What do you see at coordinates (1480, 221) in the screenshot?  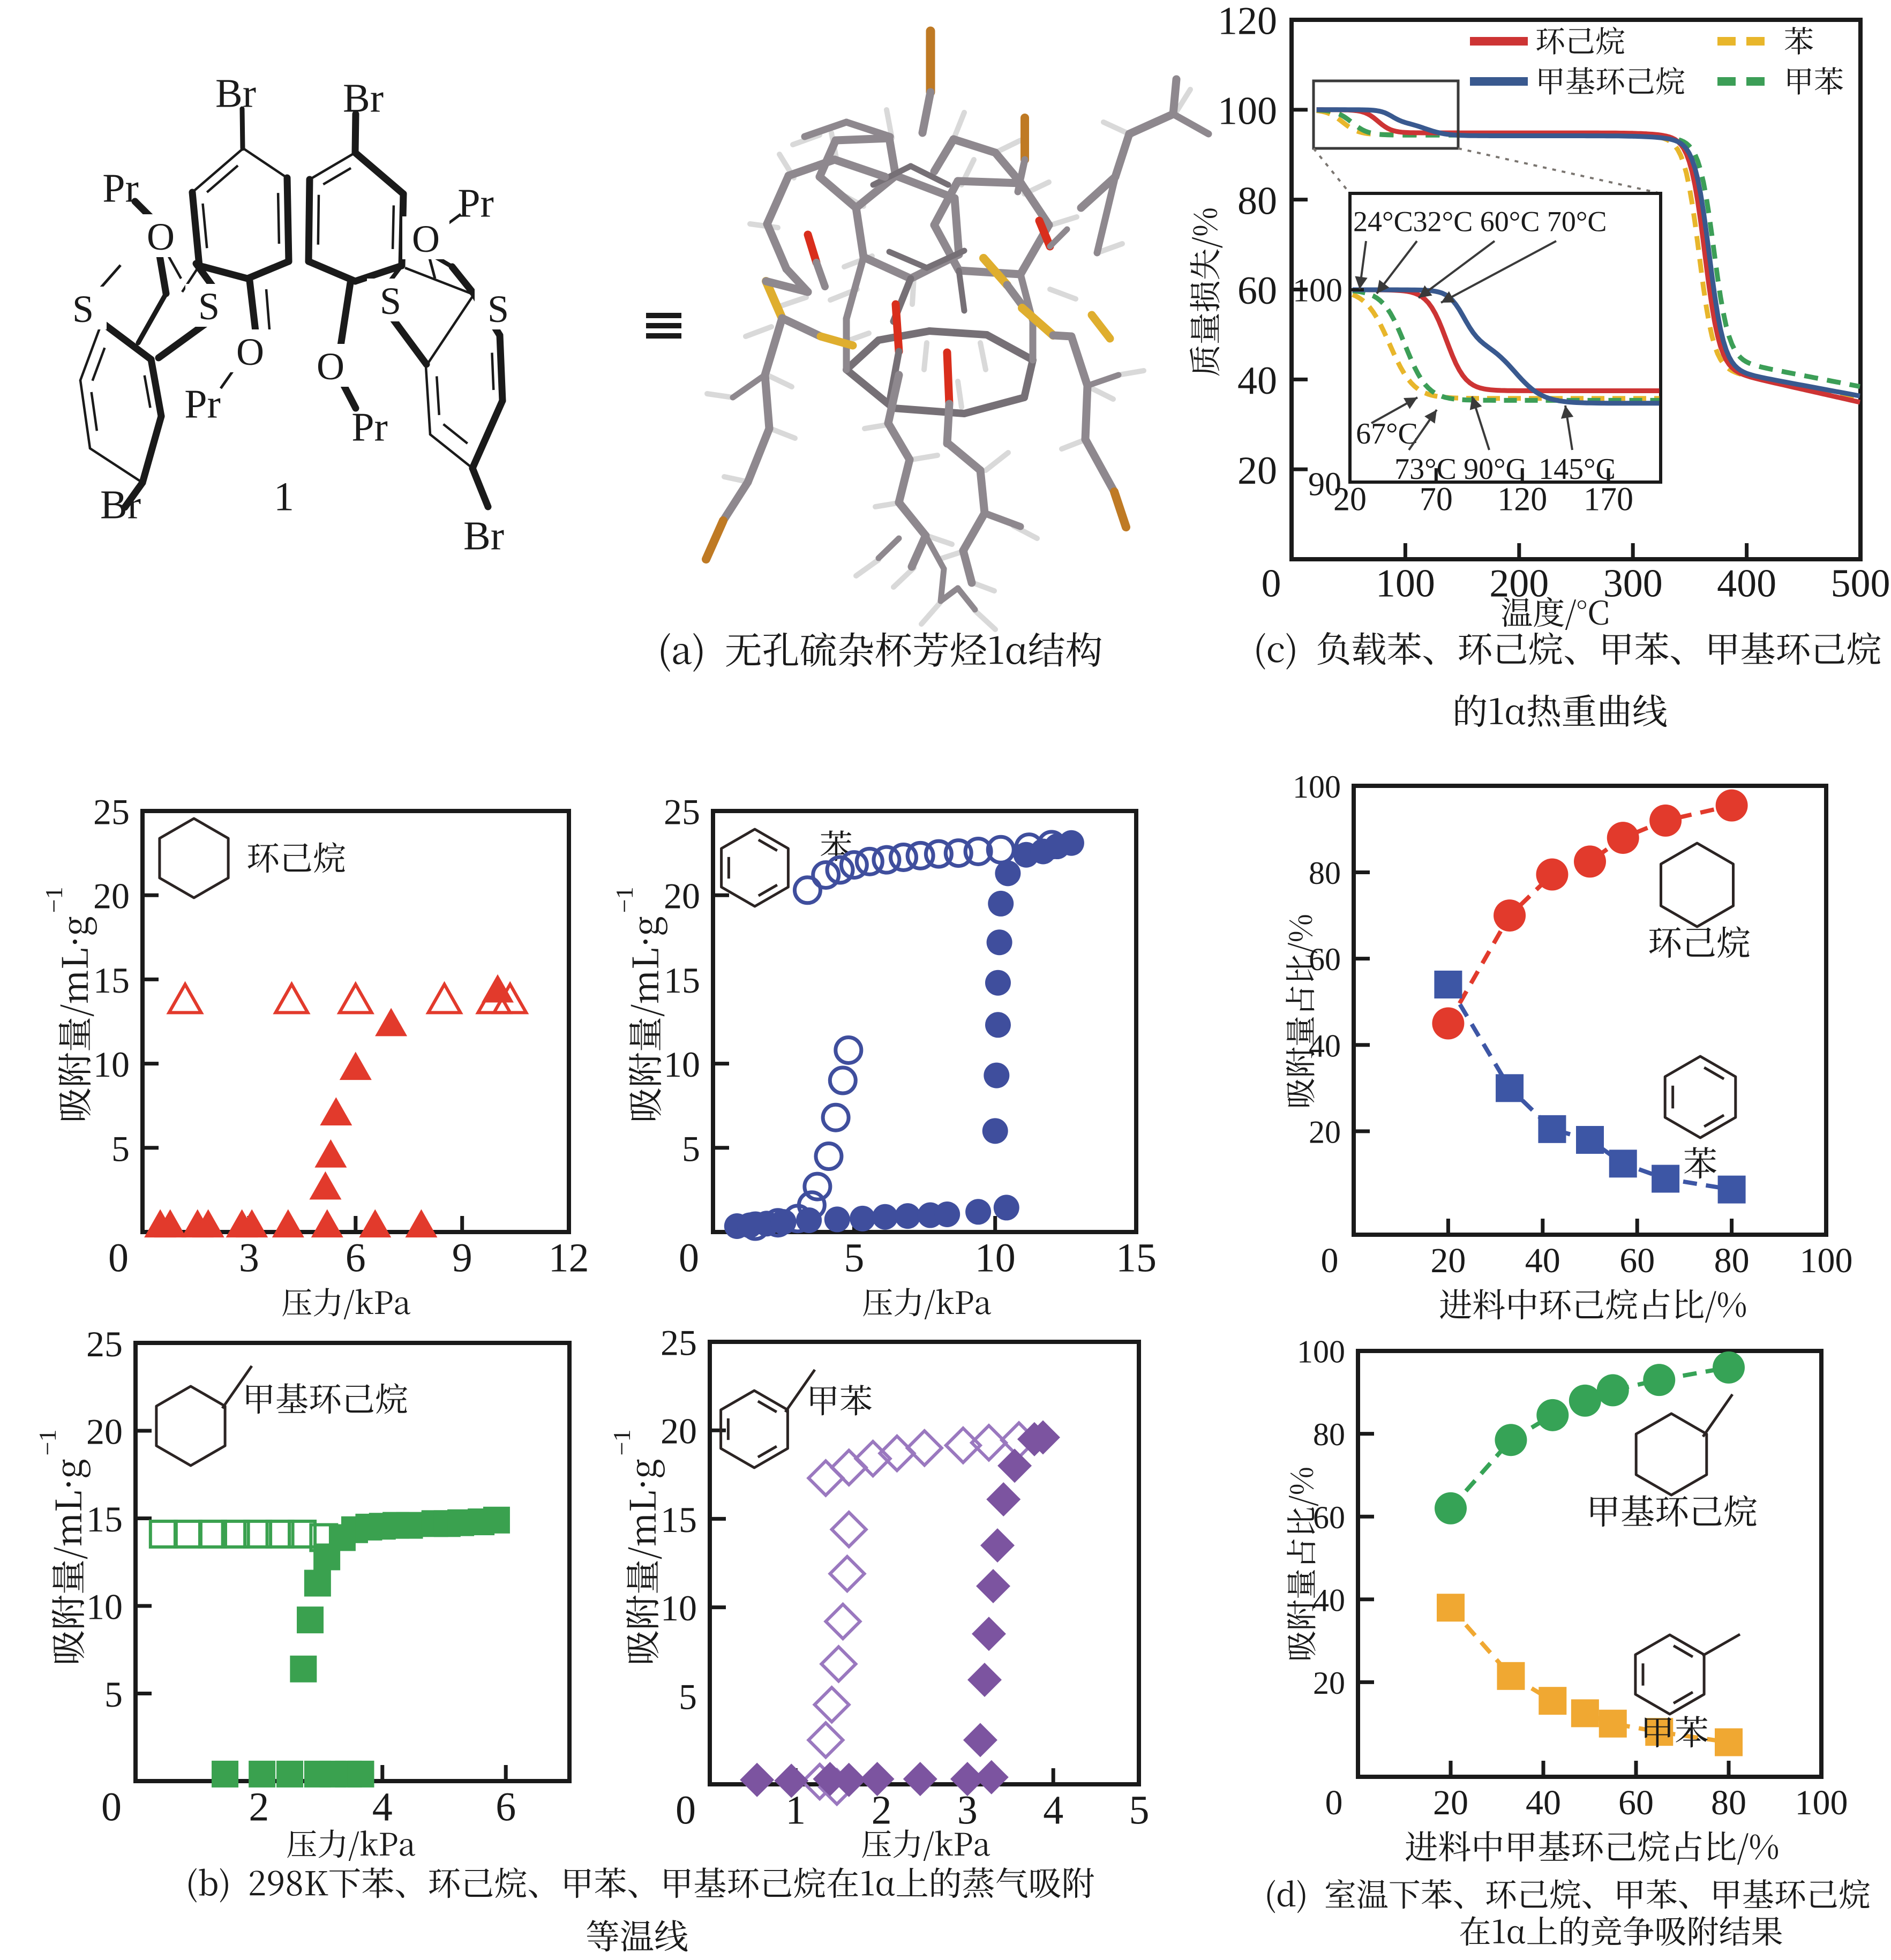 I see `svg-text: 24°C32°C 60°C 70°C` at bounding box center [1480, 221].